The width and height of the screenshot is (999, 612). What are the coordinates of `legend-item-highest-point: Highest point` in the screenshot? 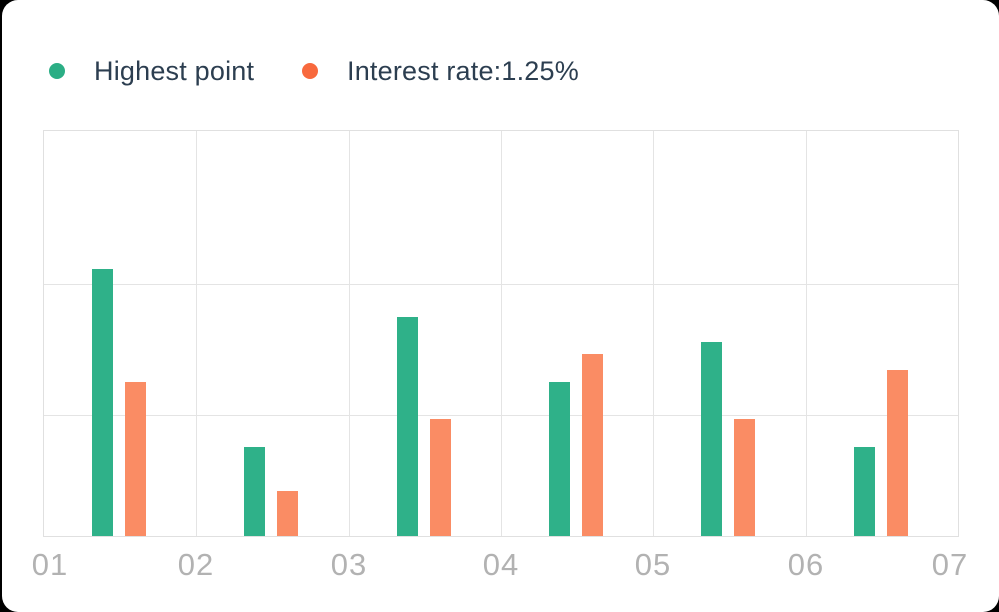 It's located at (151, 71).